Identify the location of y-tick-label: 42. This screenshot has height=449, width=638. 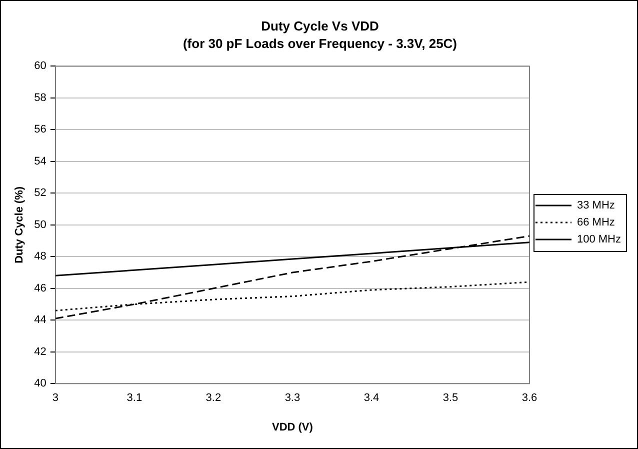
(40, 352).